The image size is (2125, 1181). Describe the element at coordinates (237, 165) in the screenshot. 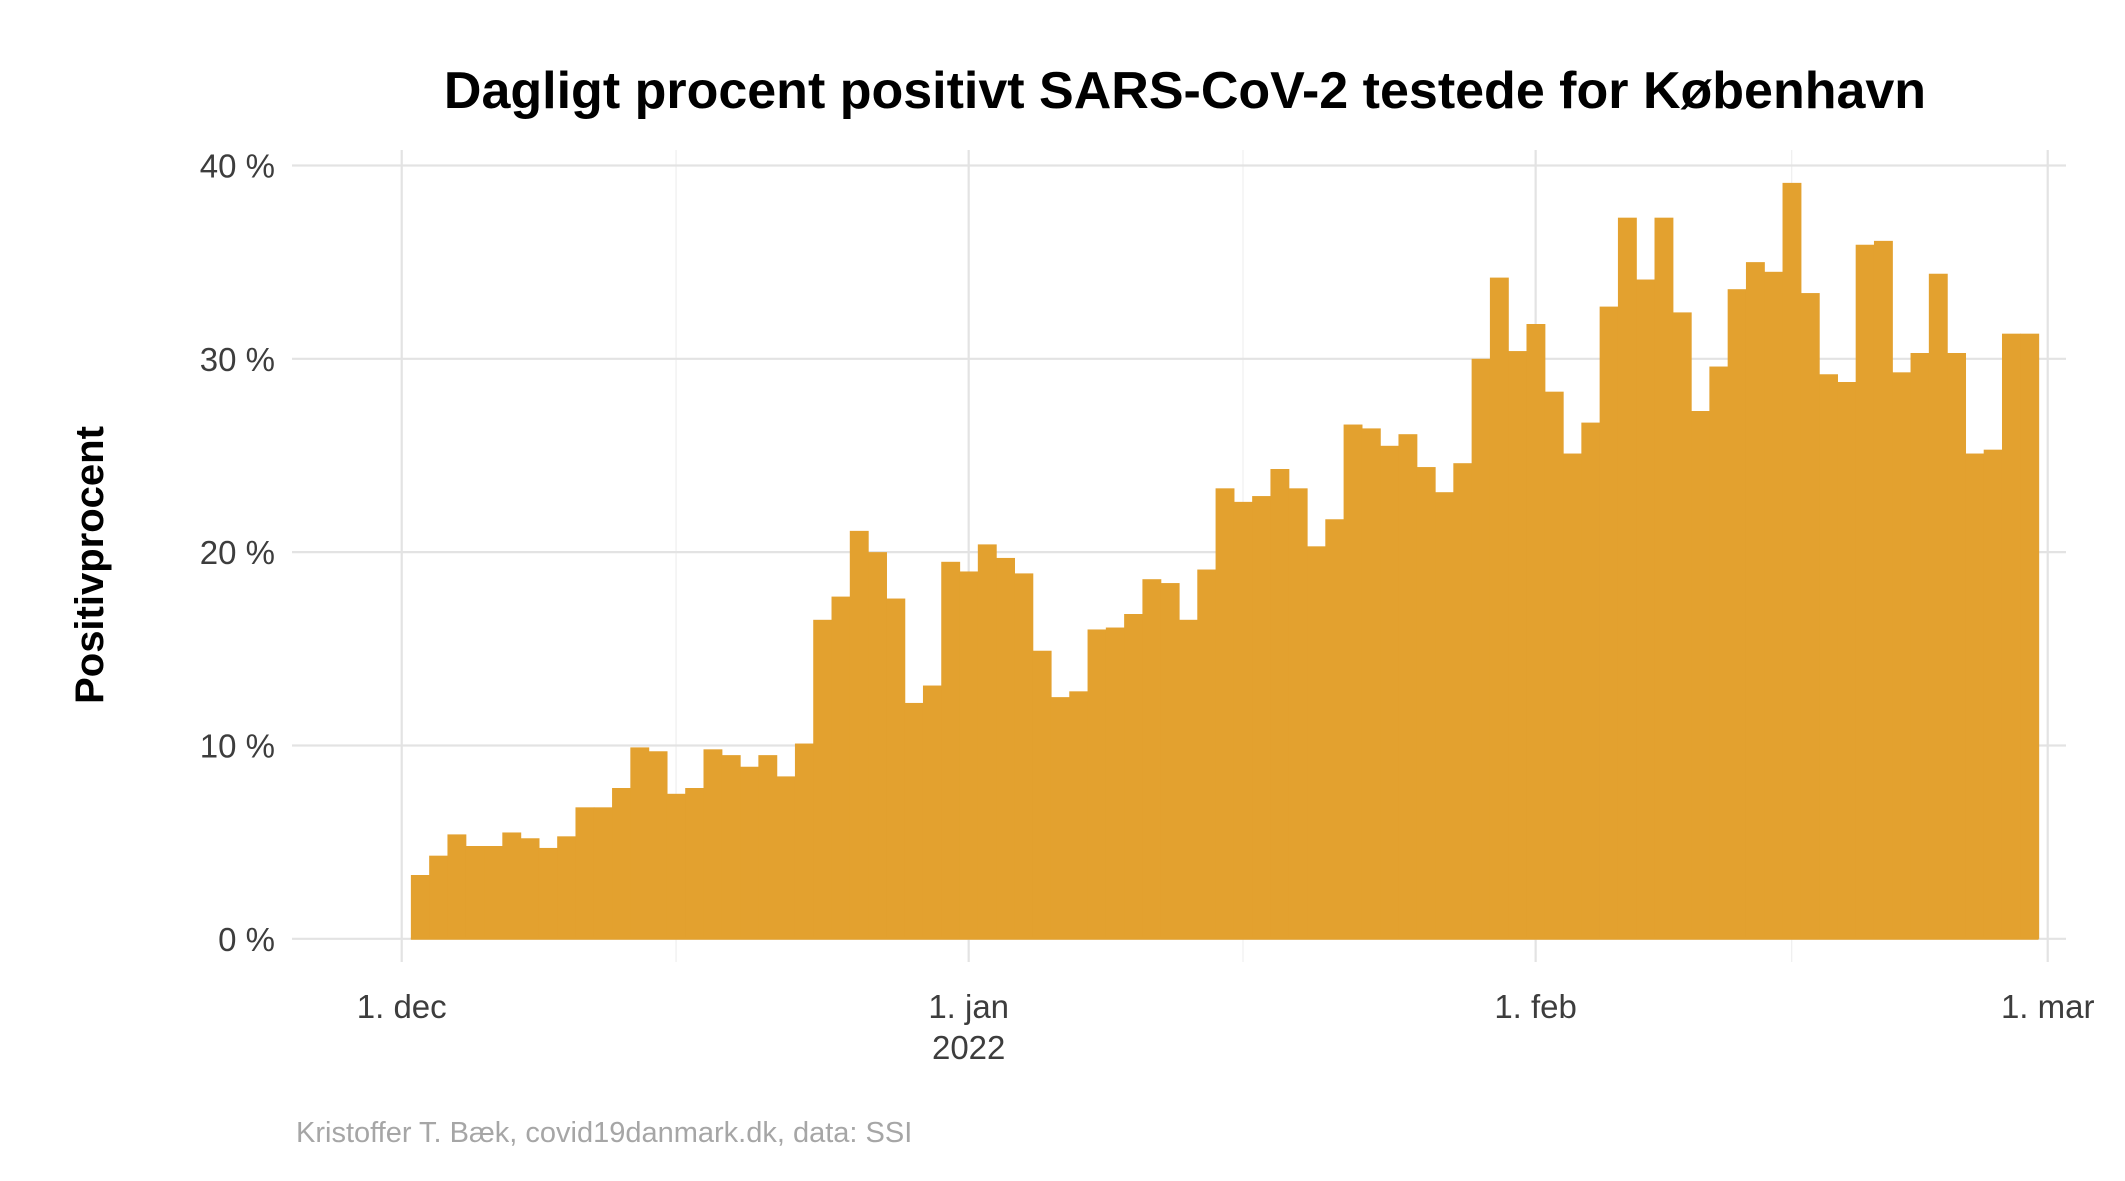

I see `y-tick-label: 40 %` at that location.